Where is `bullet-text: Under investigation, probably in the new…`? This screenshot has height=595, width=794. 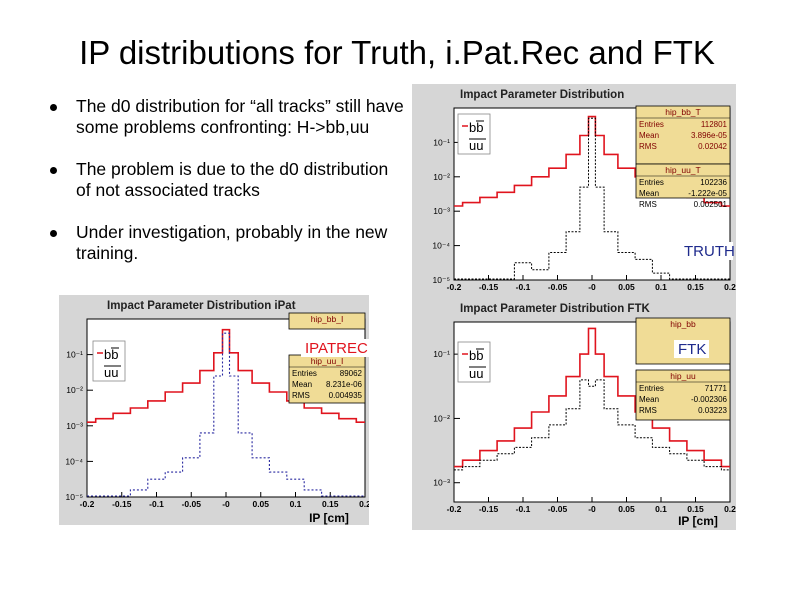
bullet-text: Under investigation, probably in the new… is located at coordinates (232, 242).